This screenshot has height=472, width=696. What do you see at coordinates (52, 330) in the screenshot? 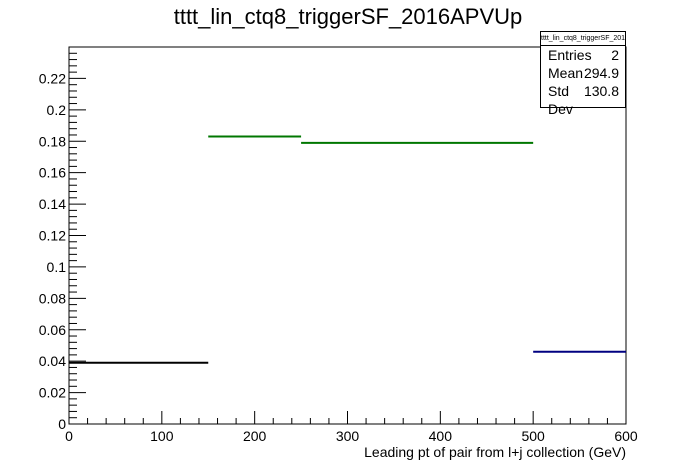
I see `y-tick-label: 0.06` at bounding box center [52, 330].